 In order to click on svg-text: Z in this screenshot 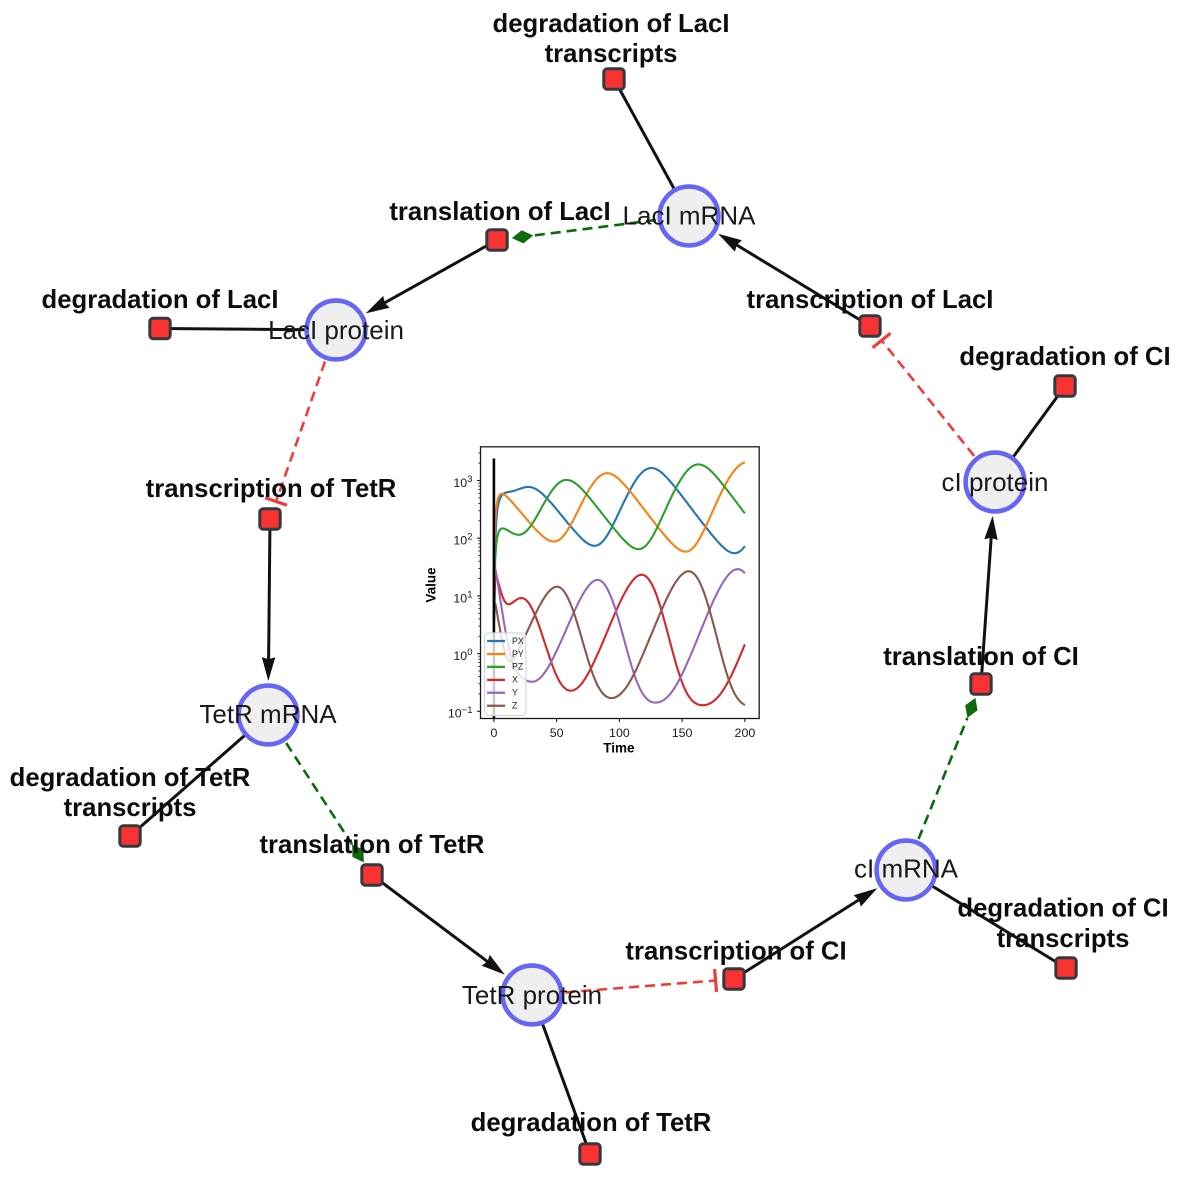, I will do `click(515, 706)`.